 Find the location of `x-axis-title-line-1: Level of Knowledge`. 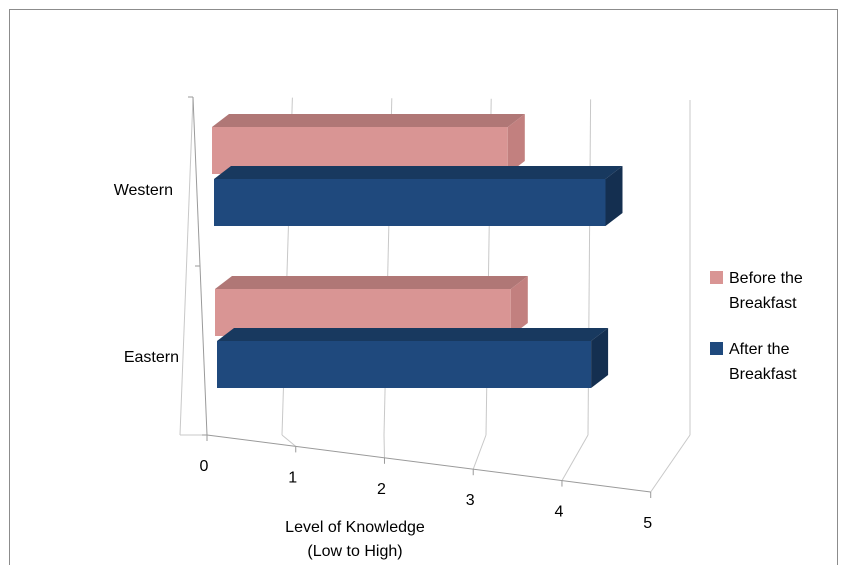

x-axis-title-line-1: Level of Knowledge is located at coordinates (355, 527).